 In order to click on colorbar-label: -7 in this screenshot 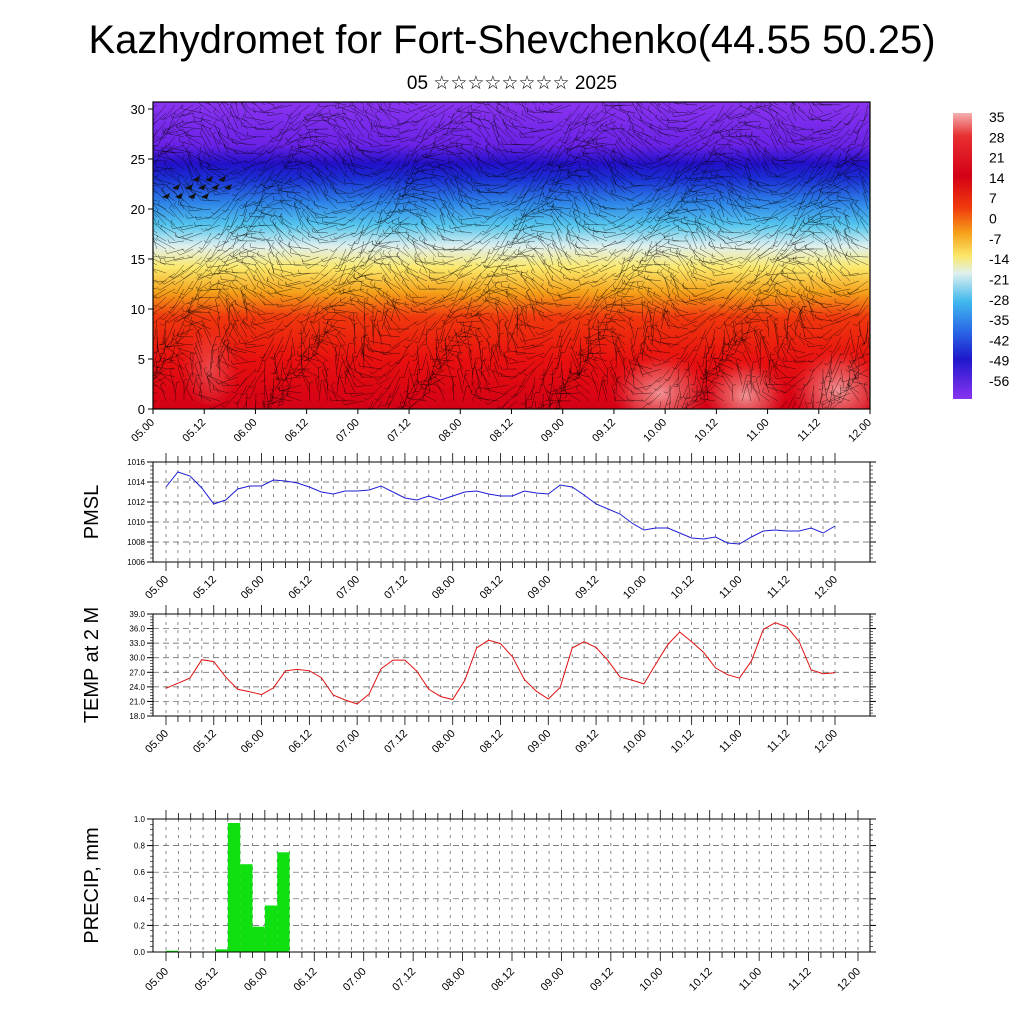, I will do `click(995, 239)`.